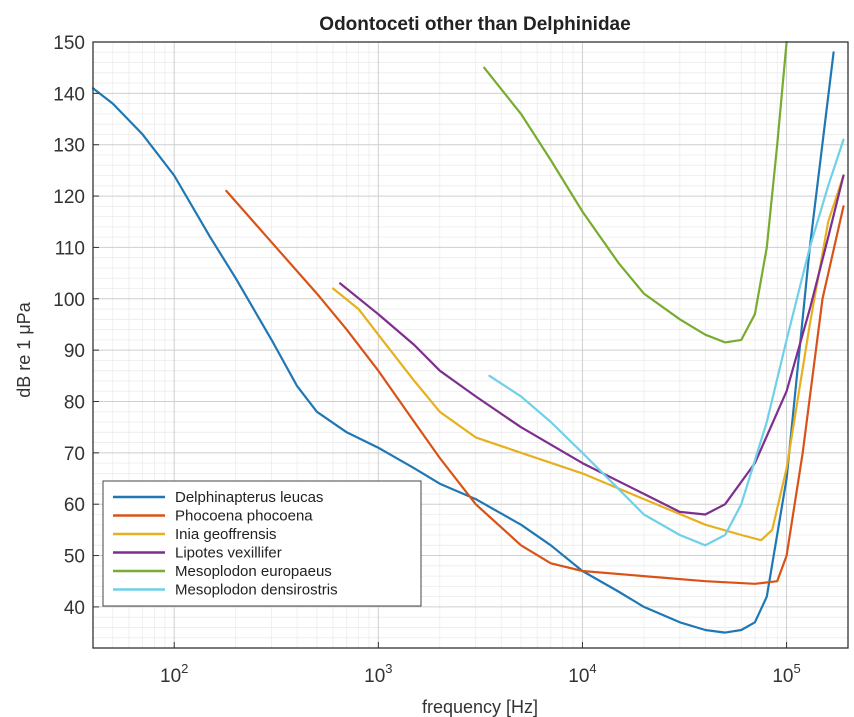 Image resolution: width=854 pixels, height=717 pixels. I want to click on y-tick-label: 40, so click(74, 608).